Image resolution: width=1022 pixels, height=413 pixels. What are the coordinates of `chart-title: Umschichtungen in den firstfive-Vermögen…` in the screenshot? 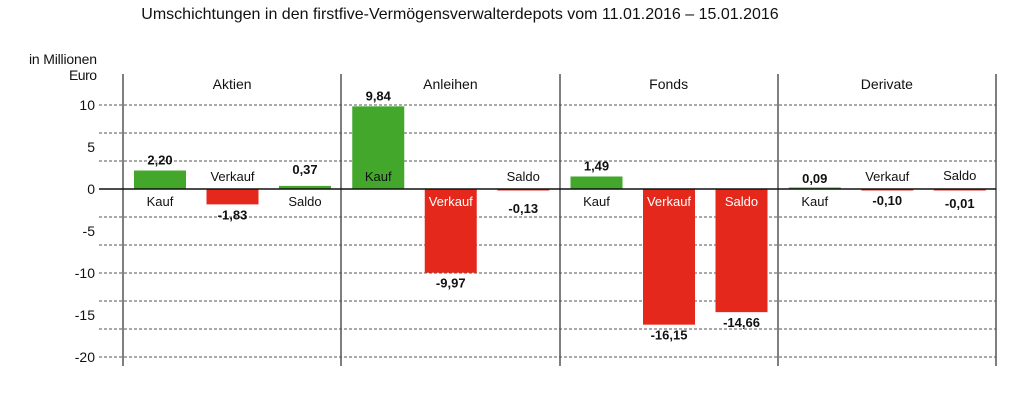 It's located at (460, 14).